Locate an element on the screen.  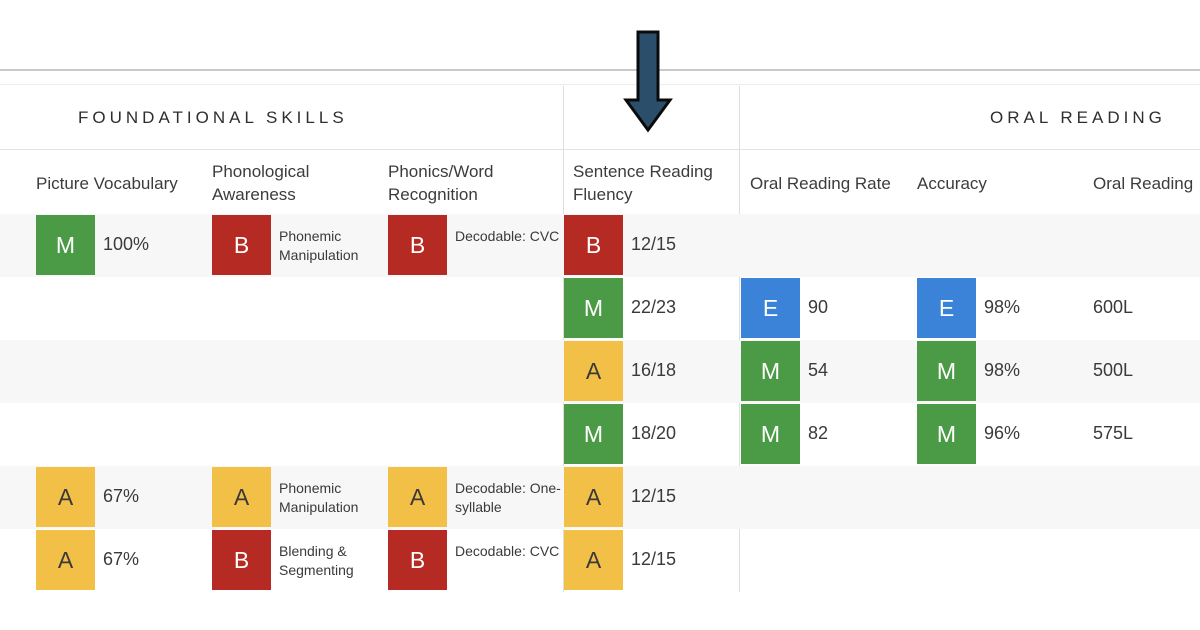
header-divider is located at coordinates (600, 84).